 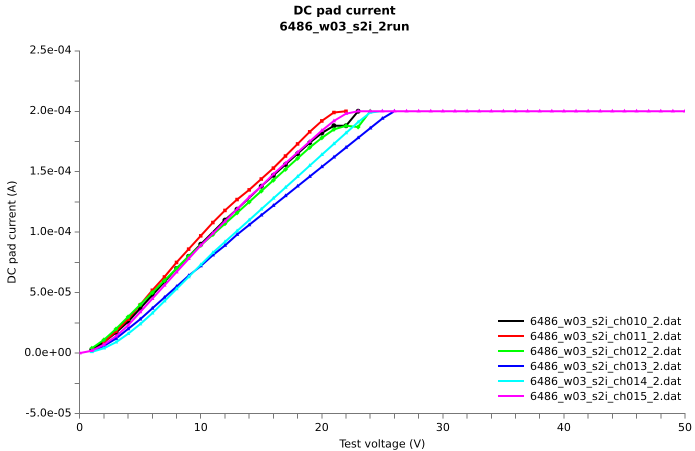 I want to click on y-tick-label: 1.0e-04, so click(x=50, y=231).